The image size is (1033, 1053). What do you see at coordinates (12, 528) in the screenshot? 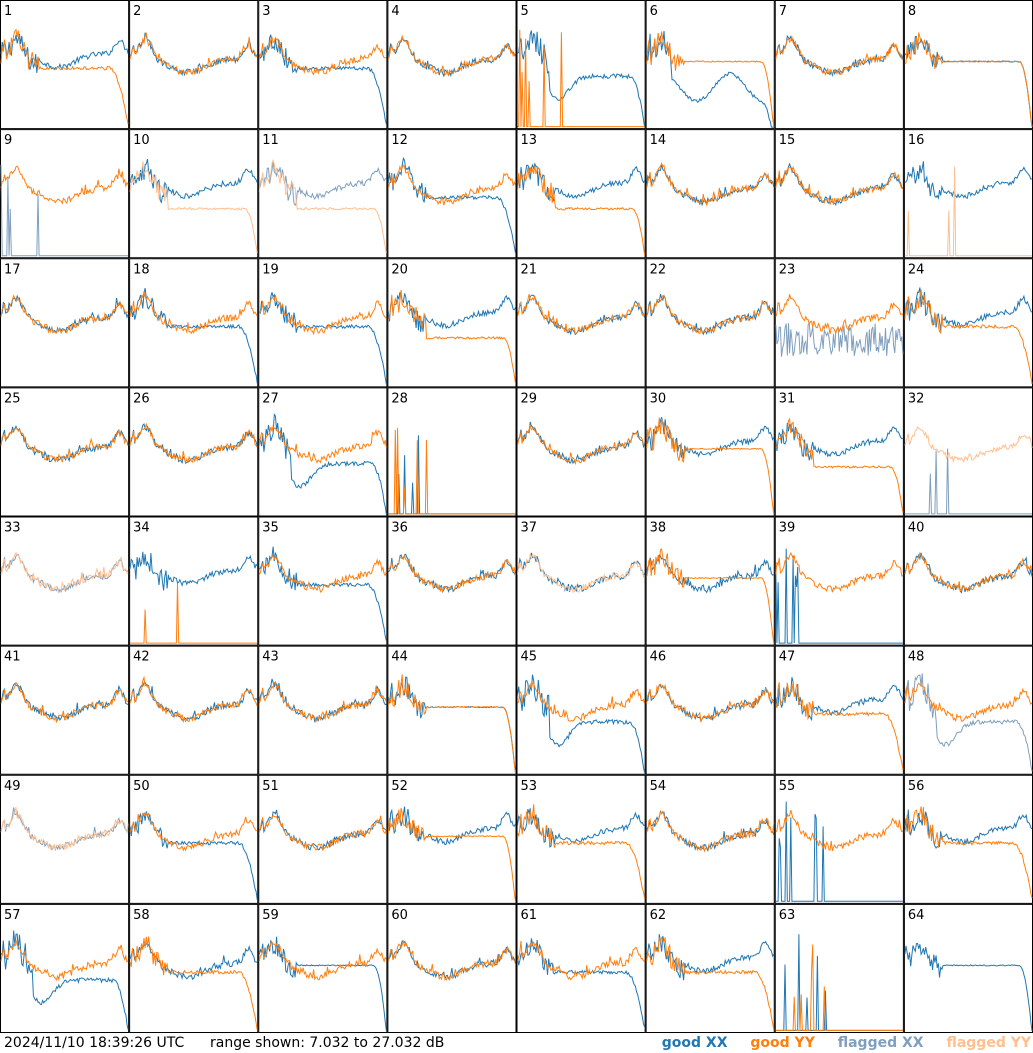
I see `panel-number: 33` at bounding box center [12, 528].